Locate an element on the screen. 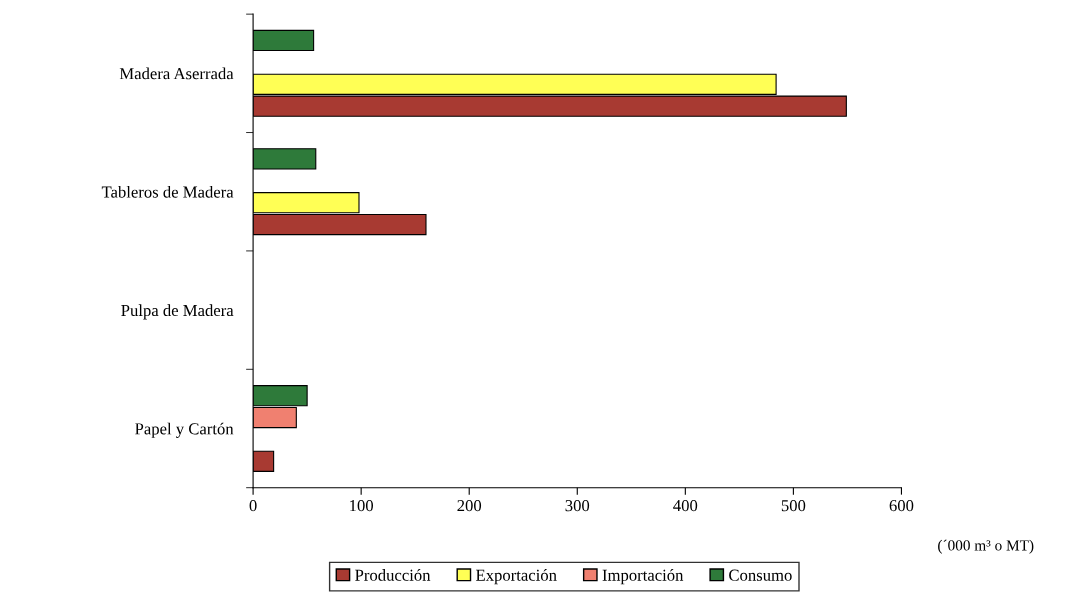 The image size is (1077, 615). x-tick-label: 100 is located at coordinates (362, 505).